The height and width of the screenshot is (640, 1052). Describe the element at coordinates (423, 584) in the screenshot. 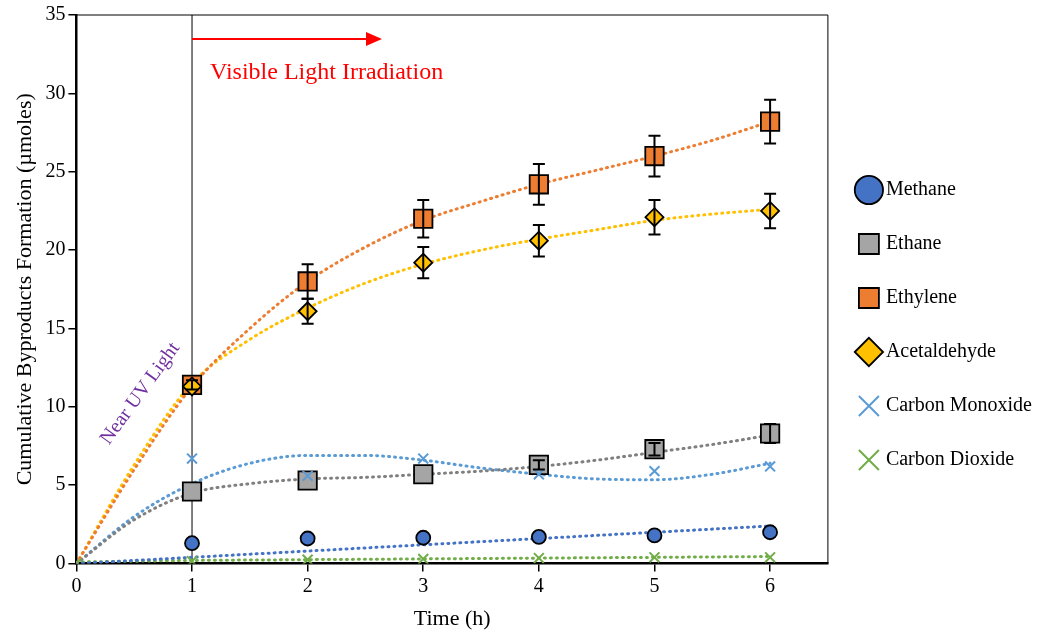

I see `x-tick-label: 3` at that location.